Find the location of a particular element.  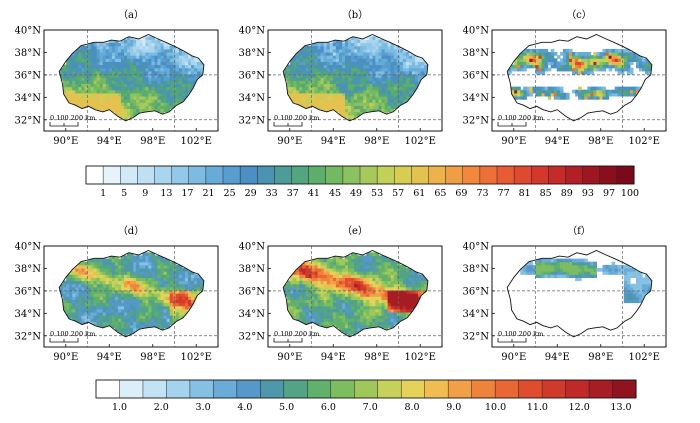

colorbar-tick-label: 17 is located at coordinates (187, 193).